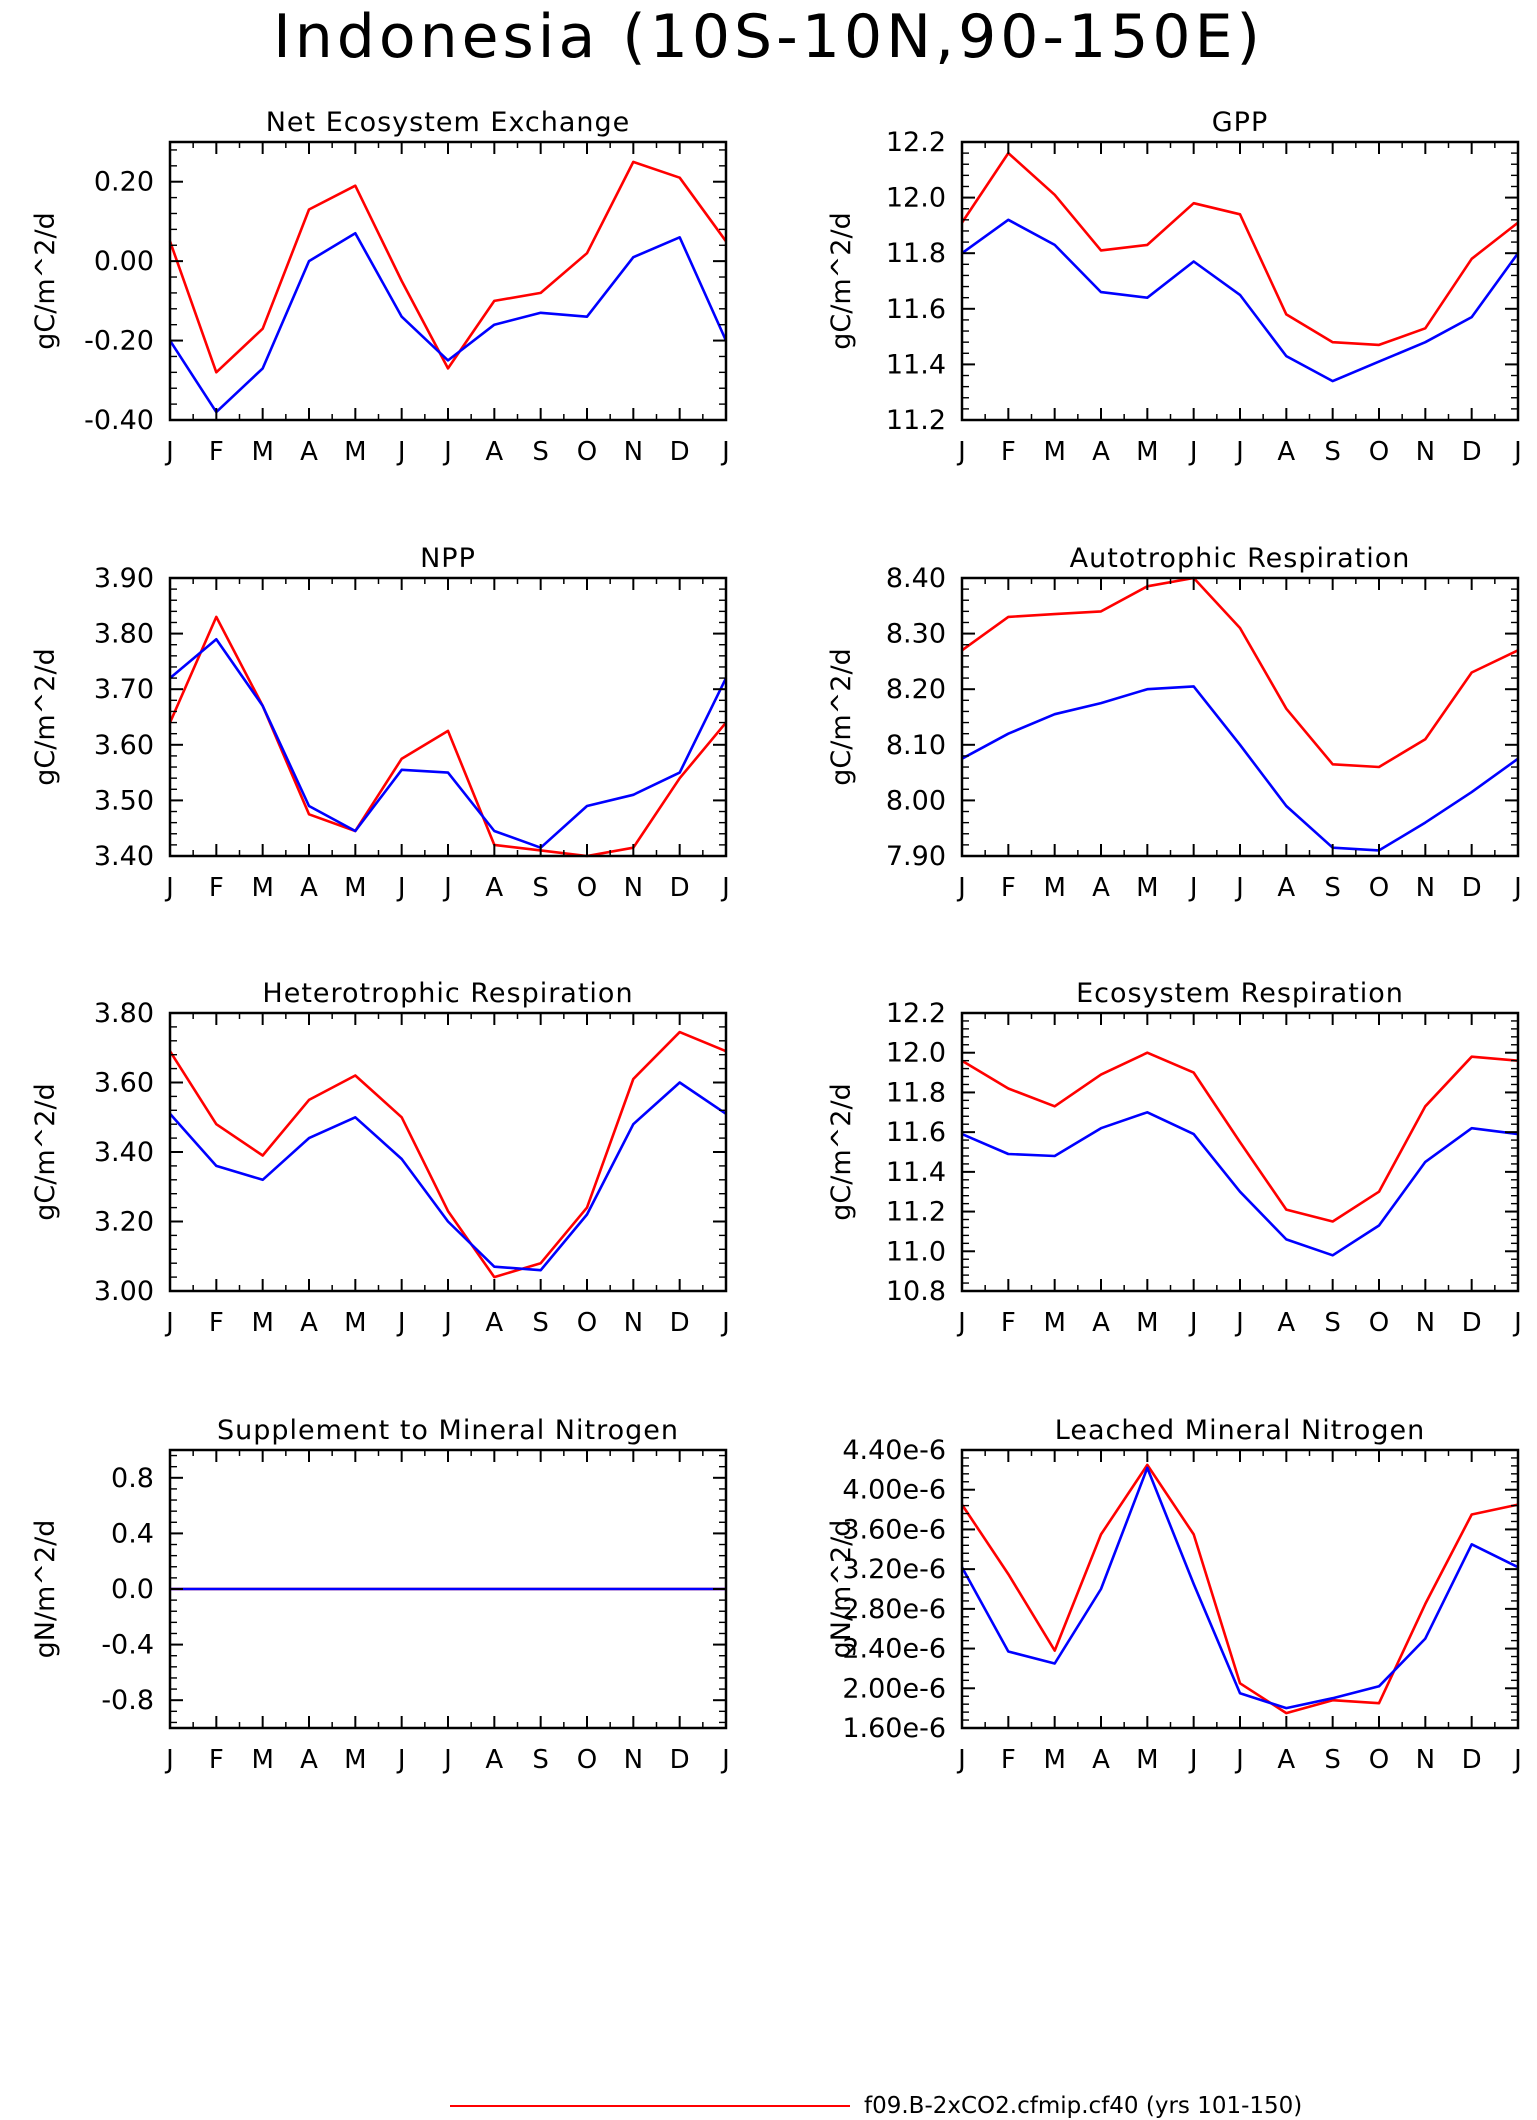 The height and width of the screenshot is (2120, 1537). Describe the element at coordinates (916, 745) in the screenshot. I see `autotrophic-respiration-y-tick-label: 8.10` at that location.